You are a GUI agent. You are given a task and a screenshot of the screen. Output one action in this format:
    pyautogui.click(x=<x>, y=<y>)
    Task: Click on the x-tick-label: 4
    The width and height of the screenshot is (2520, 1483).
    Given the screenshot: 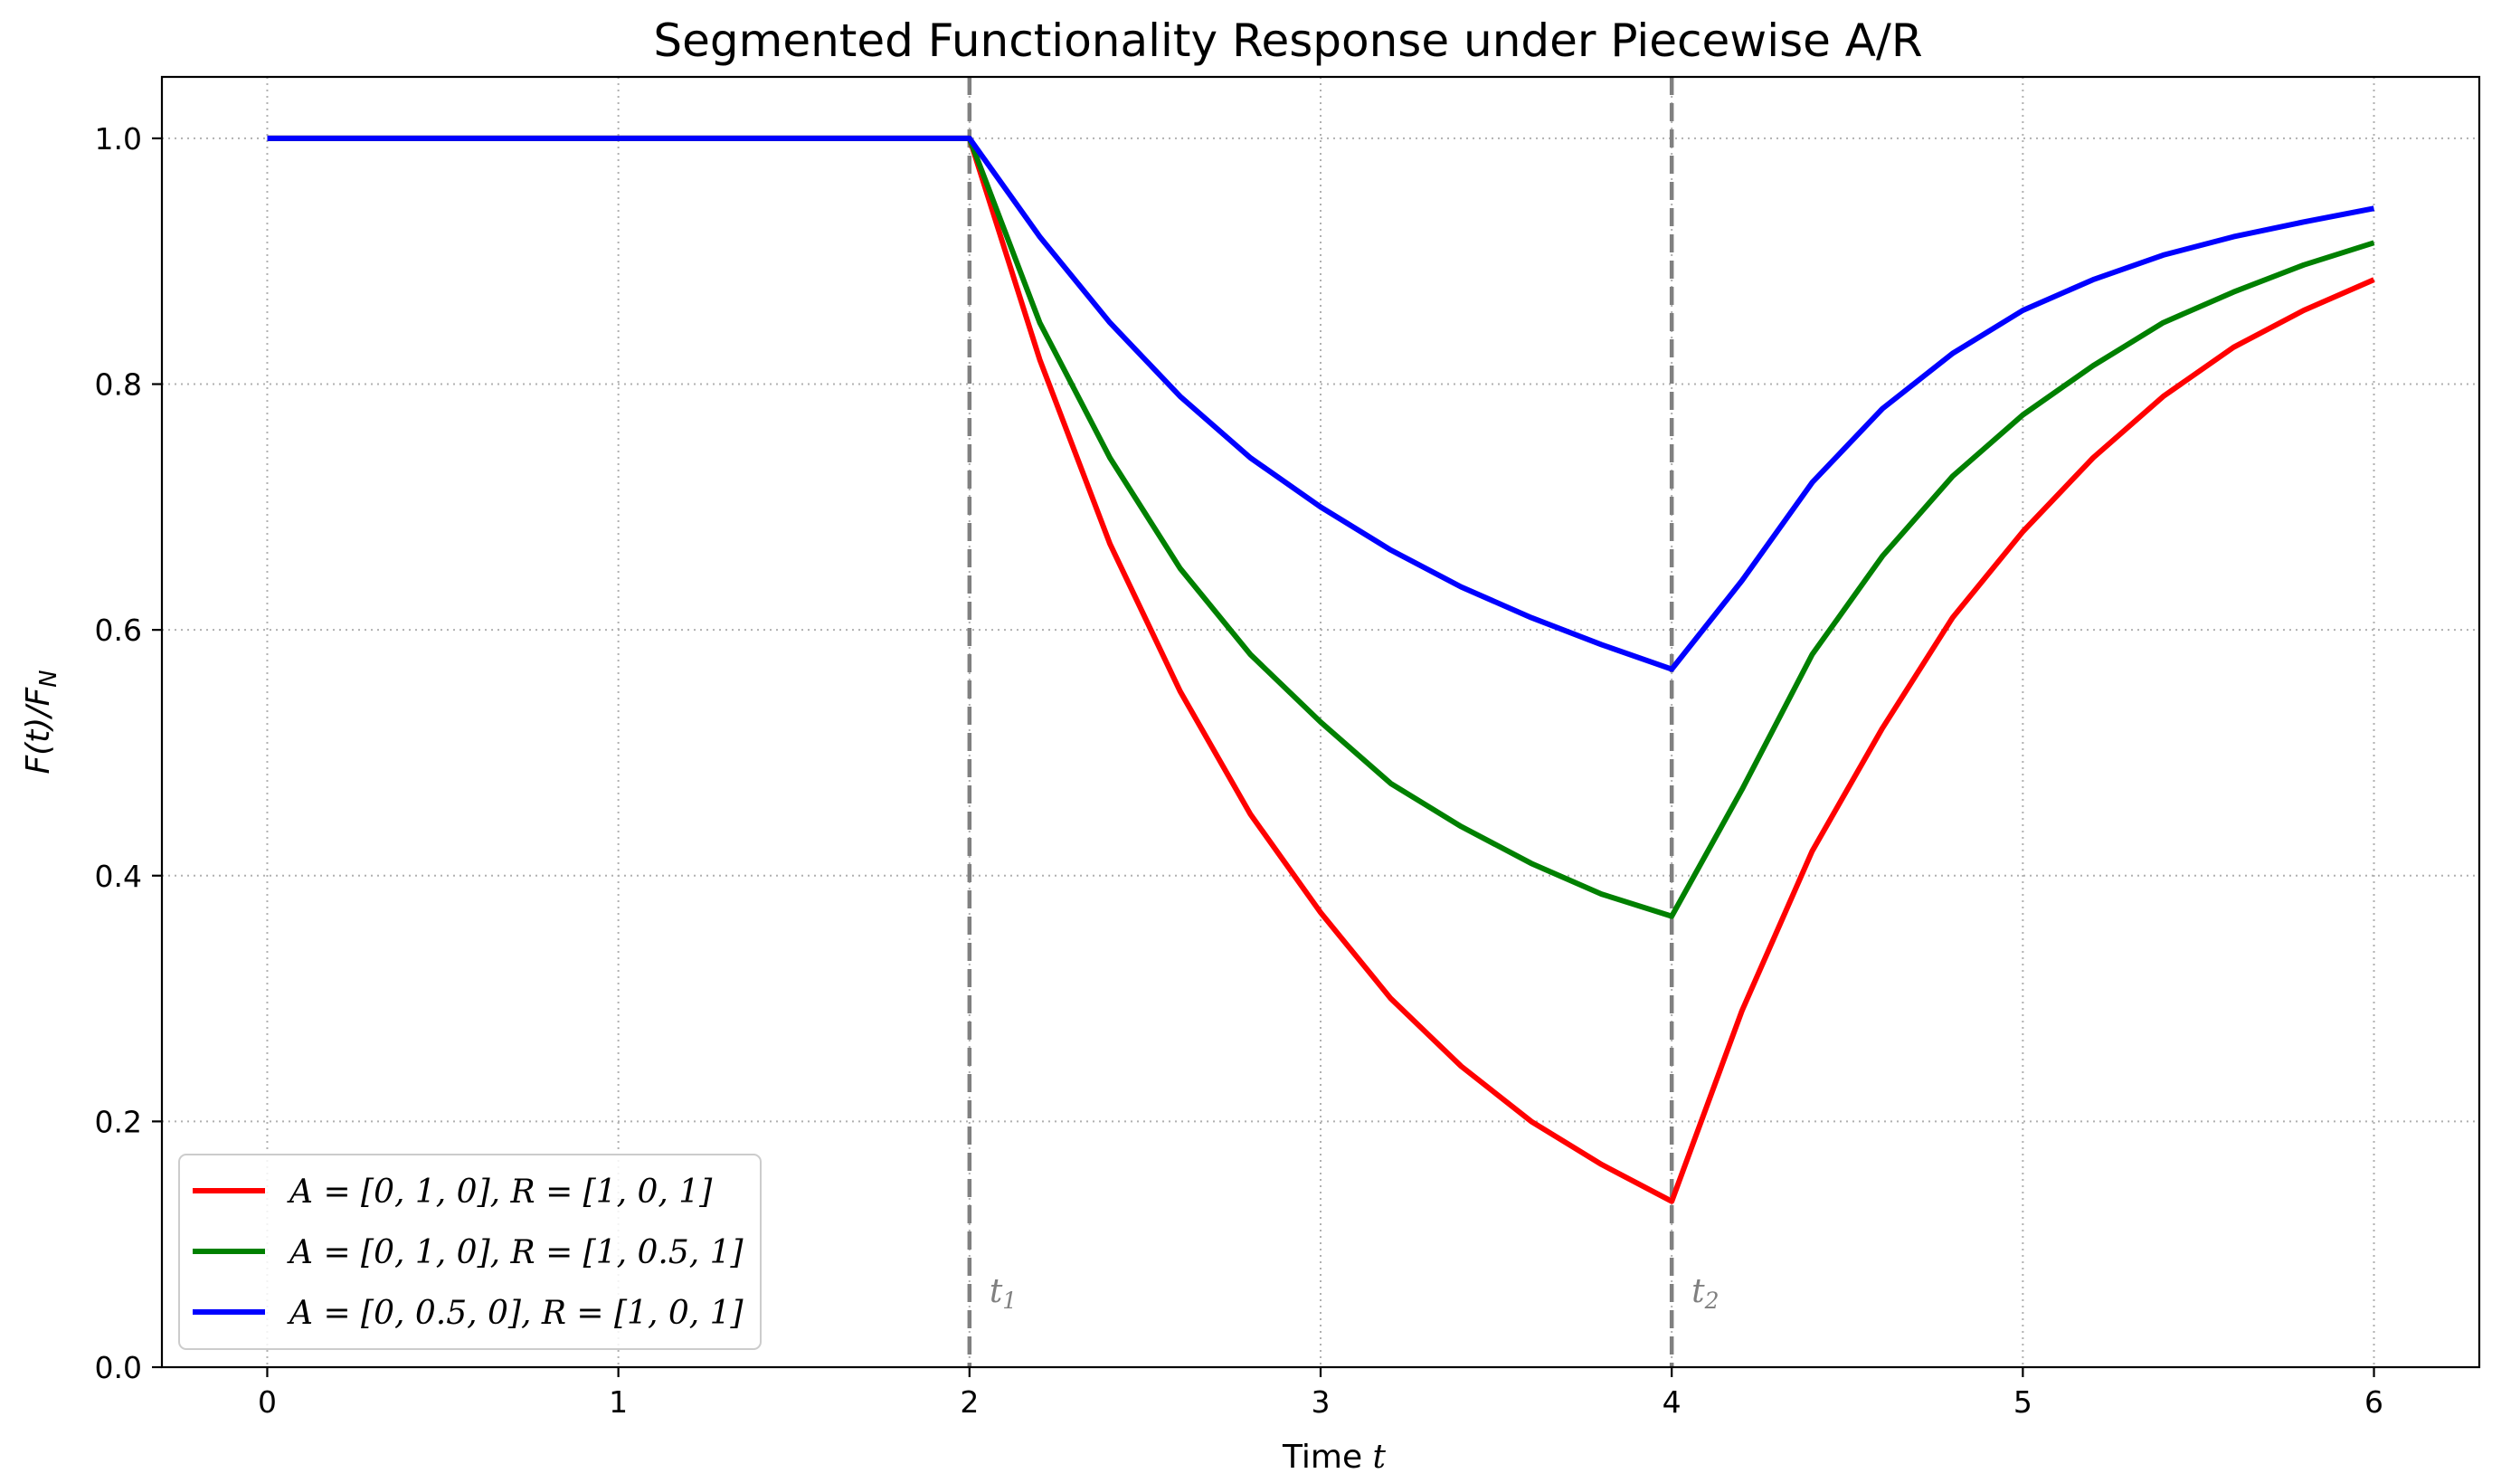 What is the action you would take?
    pyautogui.click(x=1673, y=1402)
    